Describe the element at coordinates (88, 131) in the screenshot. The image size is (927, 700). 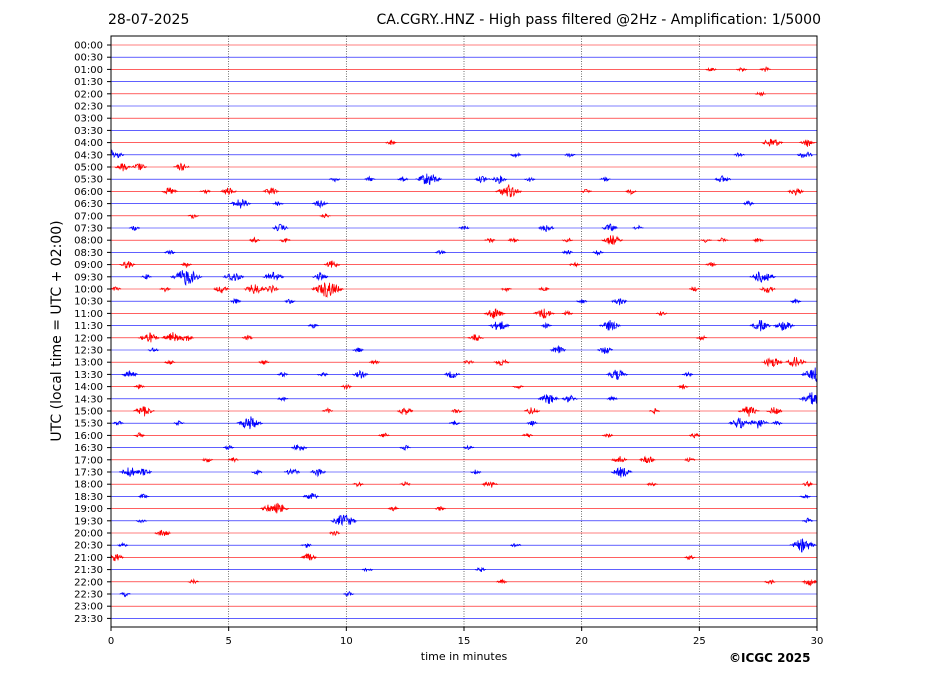
I see `y-tick-label: 03:30` at that location.